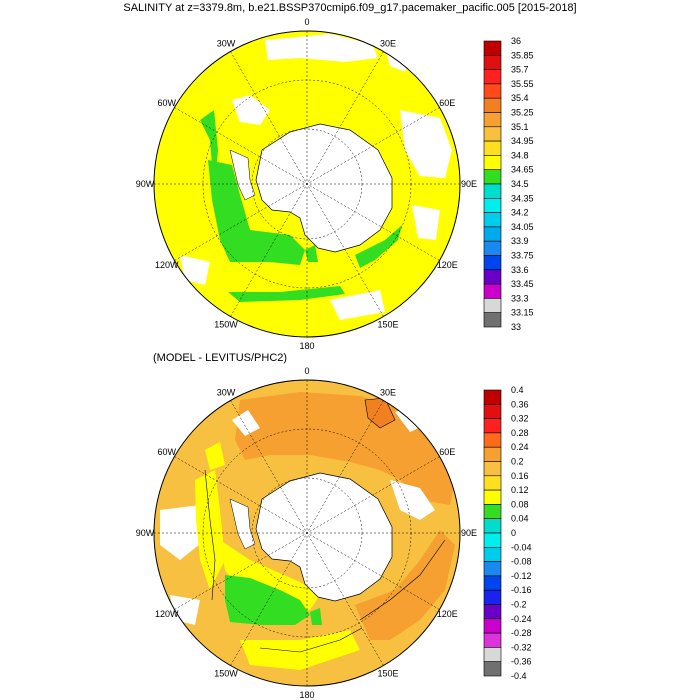  Describe the element at coordinates (520, 519) in the screenshot. I see `colorbar-label: 0.04` at that location.